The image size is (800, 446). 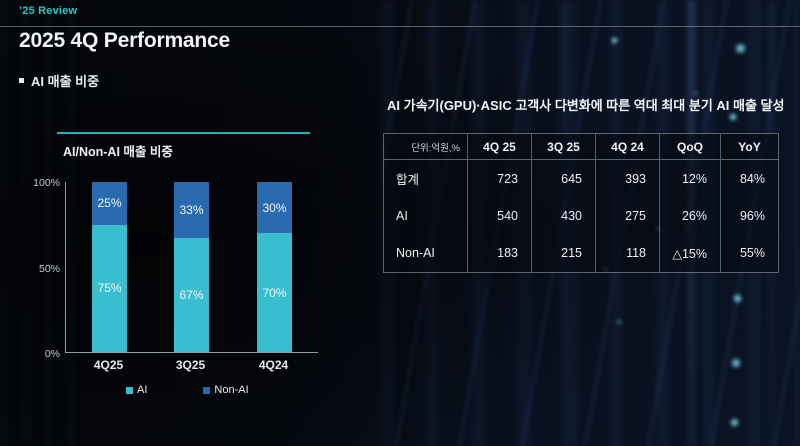 I want to click on table-header-cell: 3Q 25, so click(x=563, y=147).